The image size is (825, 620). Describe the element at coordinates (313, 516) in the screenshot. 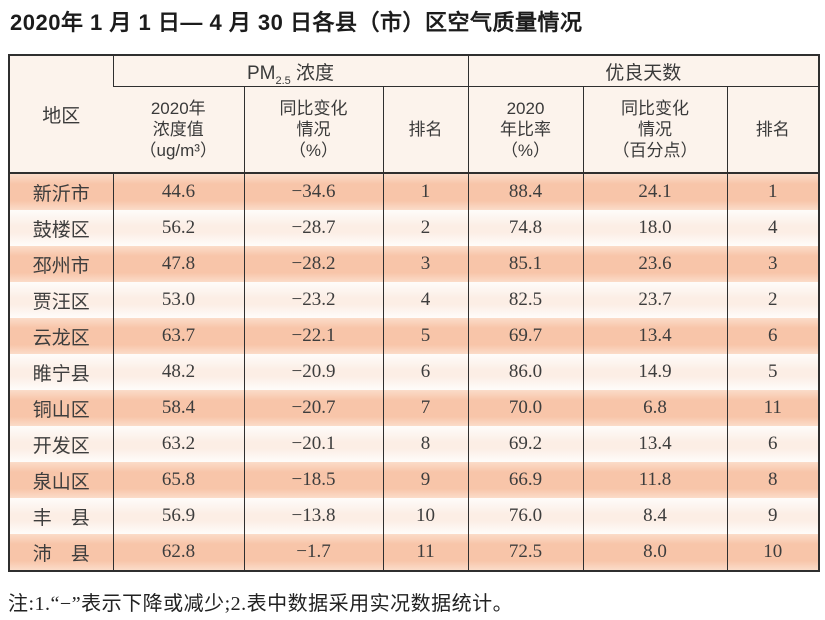

I see `pm-change-cell: −13.8` at that location.